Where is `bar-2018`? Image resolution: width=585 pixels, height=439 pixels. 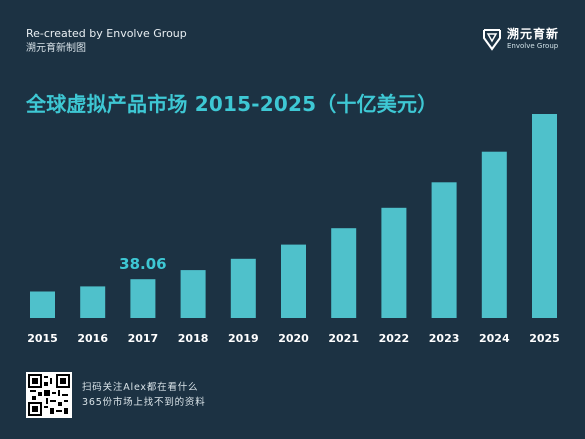 bar-2018 is located at coordinates (193, 294).